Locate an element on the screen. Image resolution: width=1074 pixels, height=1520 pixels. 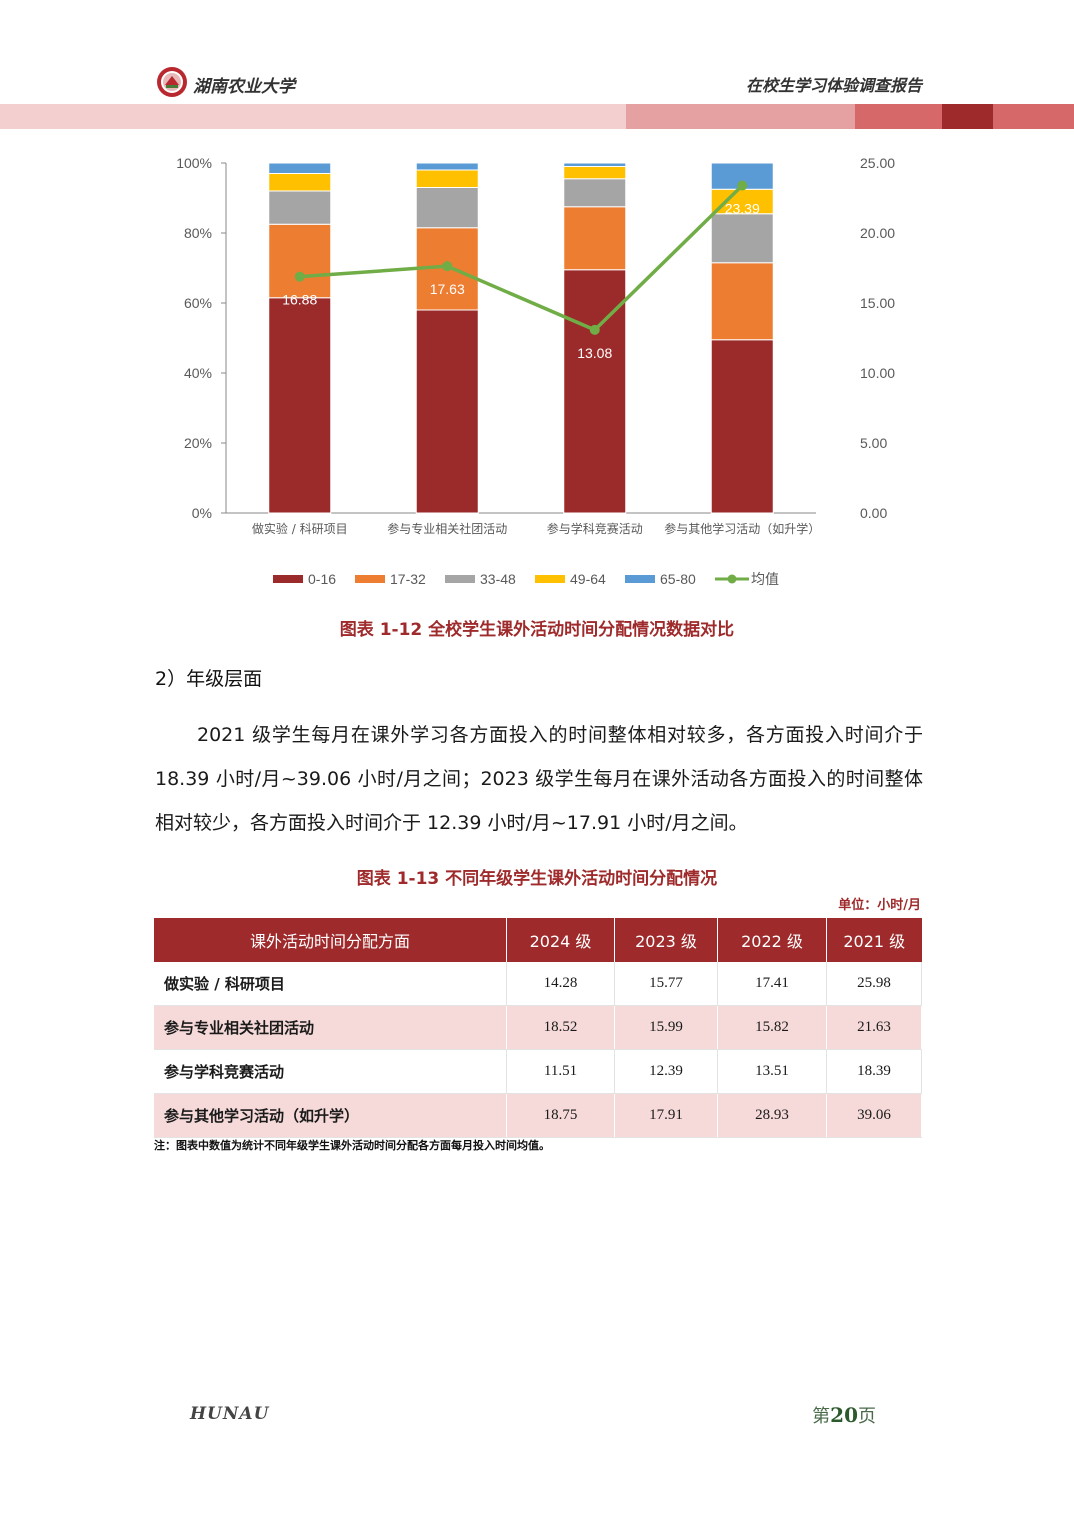
report-title: 在校生学习体验调查报告 is located at coordinates (833, 85).